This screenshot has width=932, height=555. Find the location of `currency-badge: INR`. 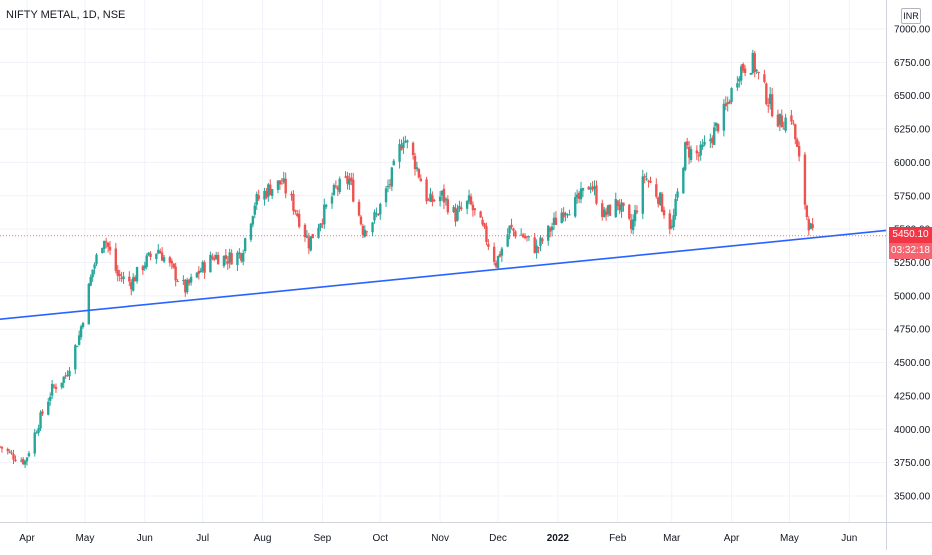

currency-badge: INR is located at coordinates (911, 16).